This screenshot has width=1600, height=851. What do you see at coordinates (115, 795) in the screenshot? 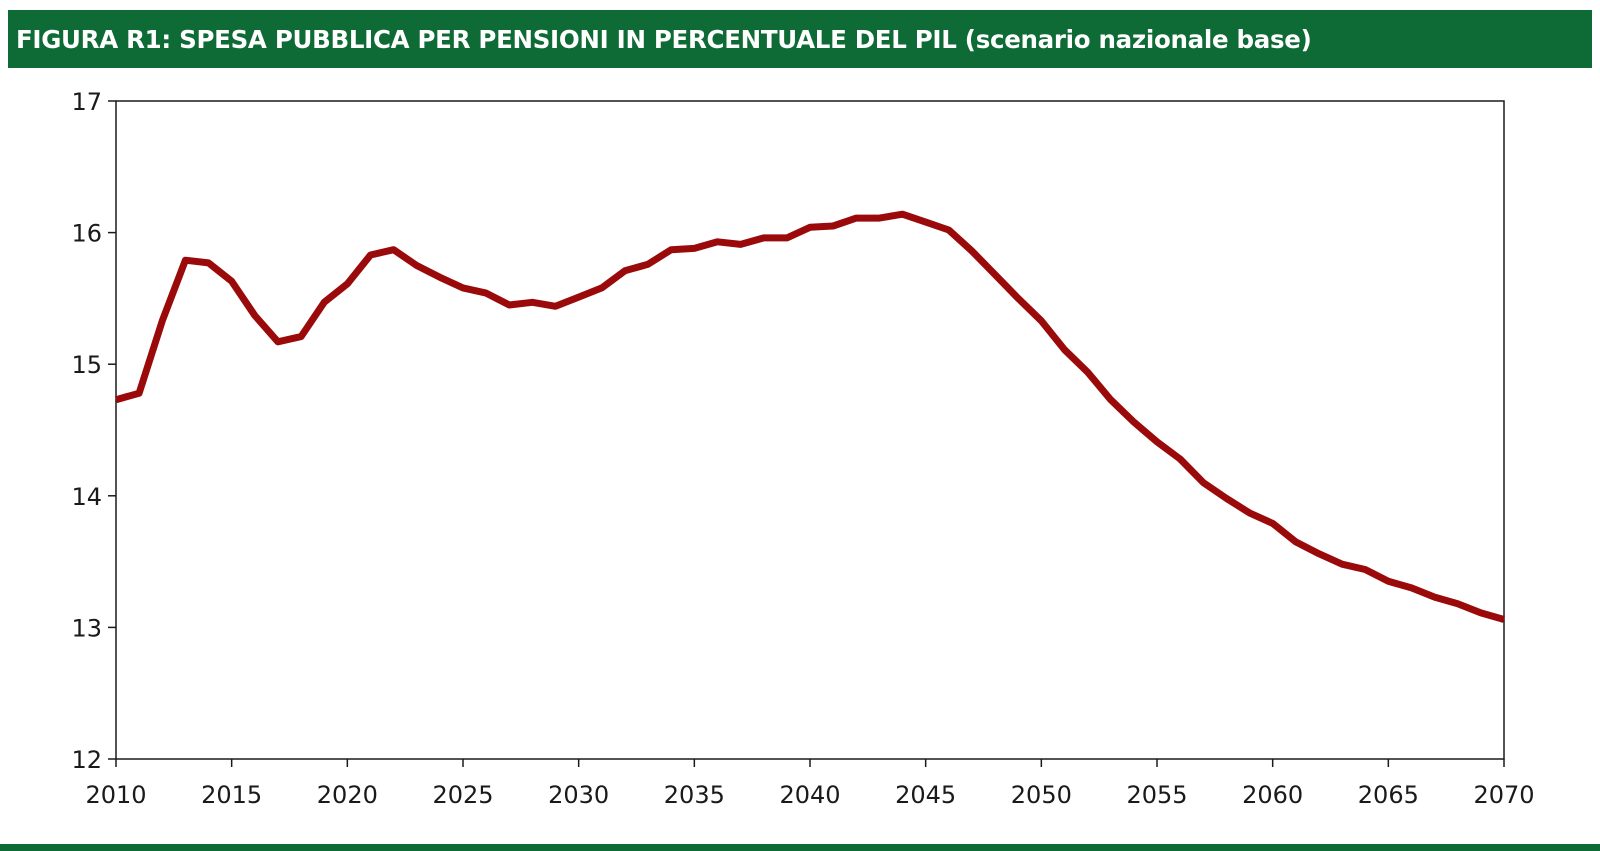
I see `x-tick-label: 2010` at bounding box center [115, 795].